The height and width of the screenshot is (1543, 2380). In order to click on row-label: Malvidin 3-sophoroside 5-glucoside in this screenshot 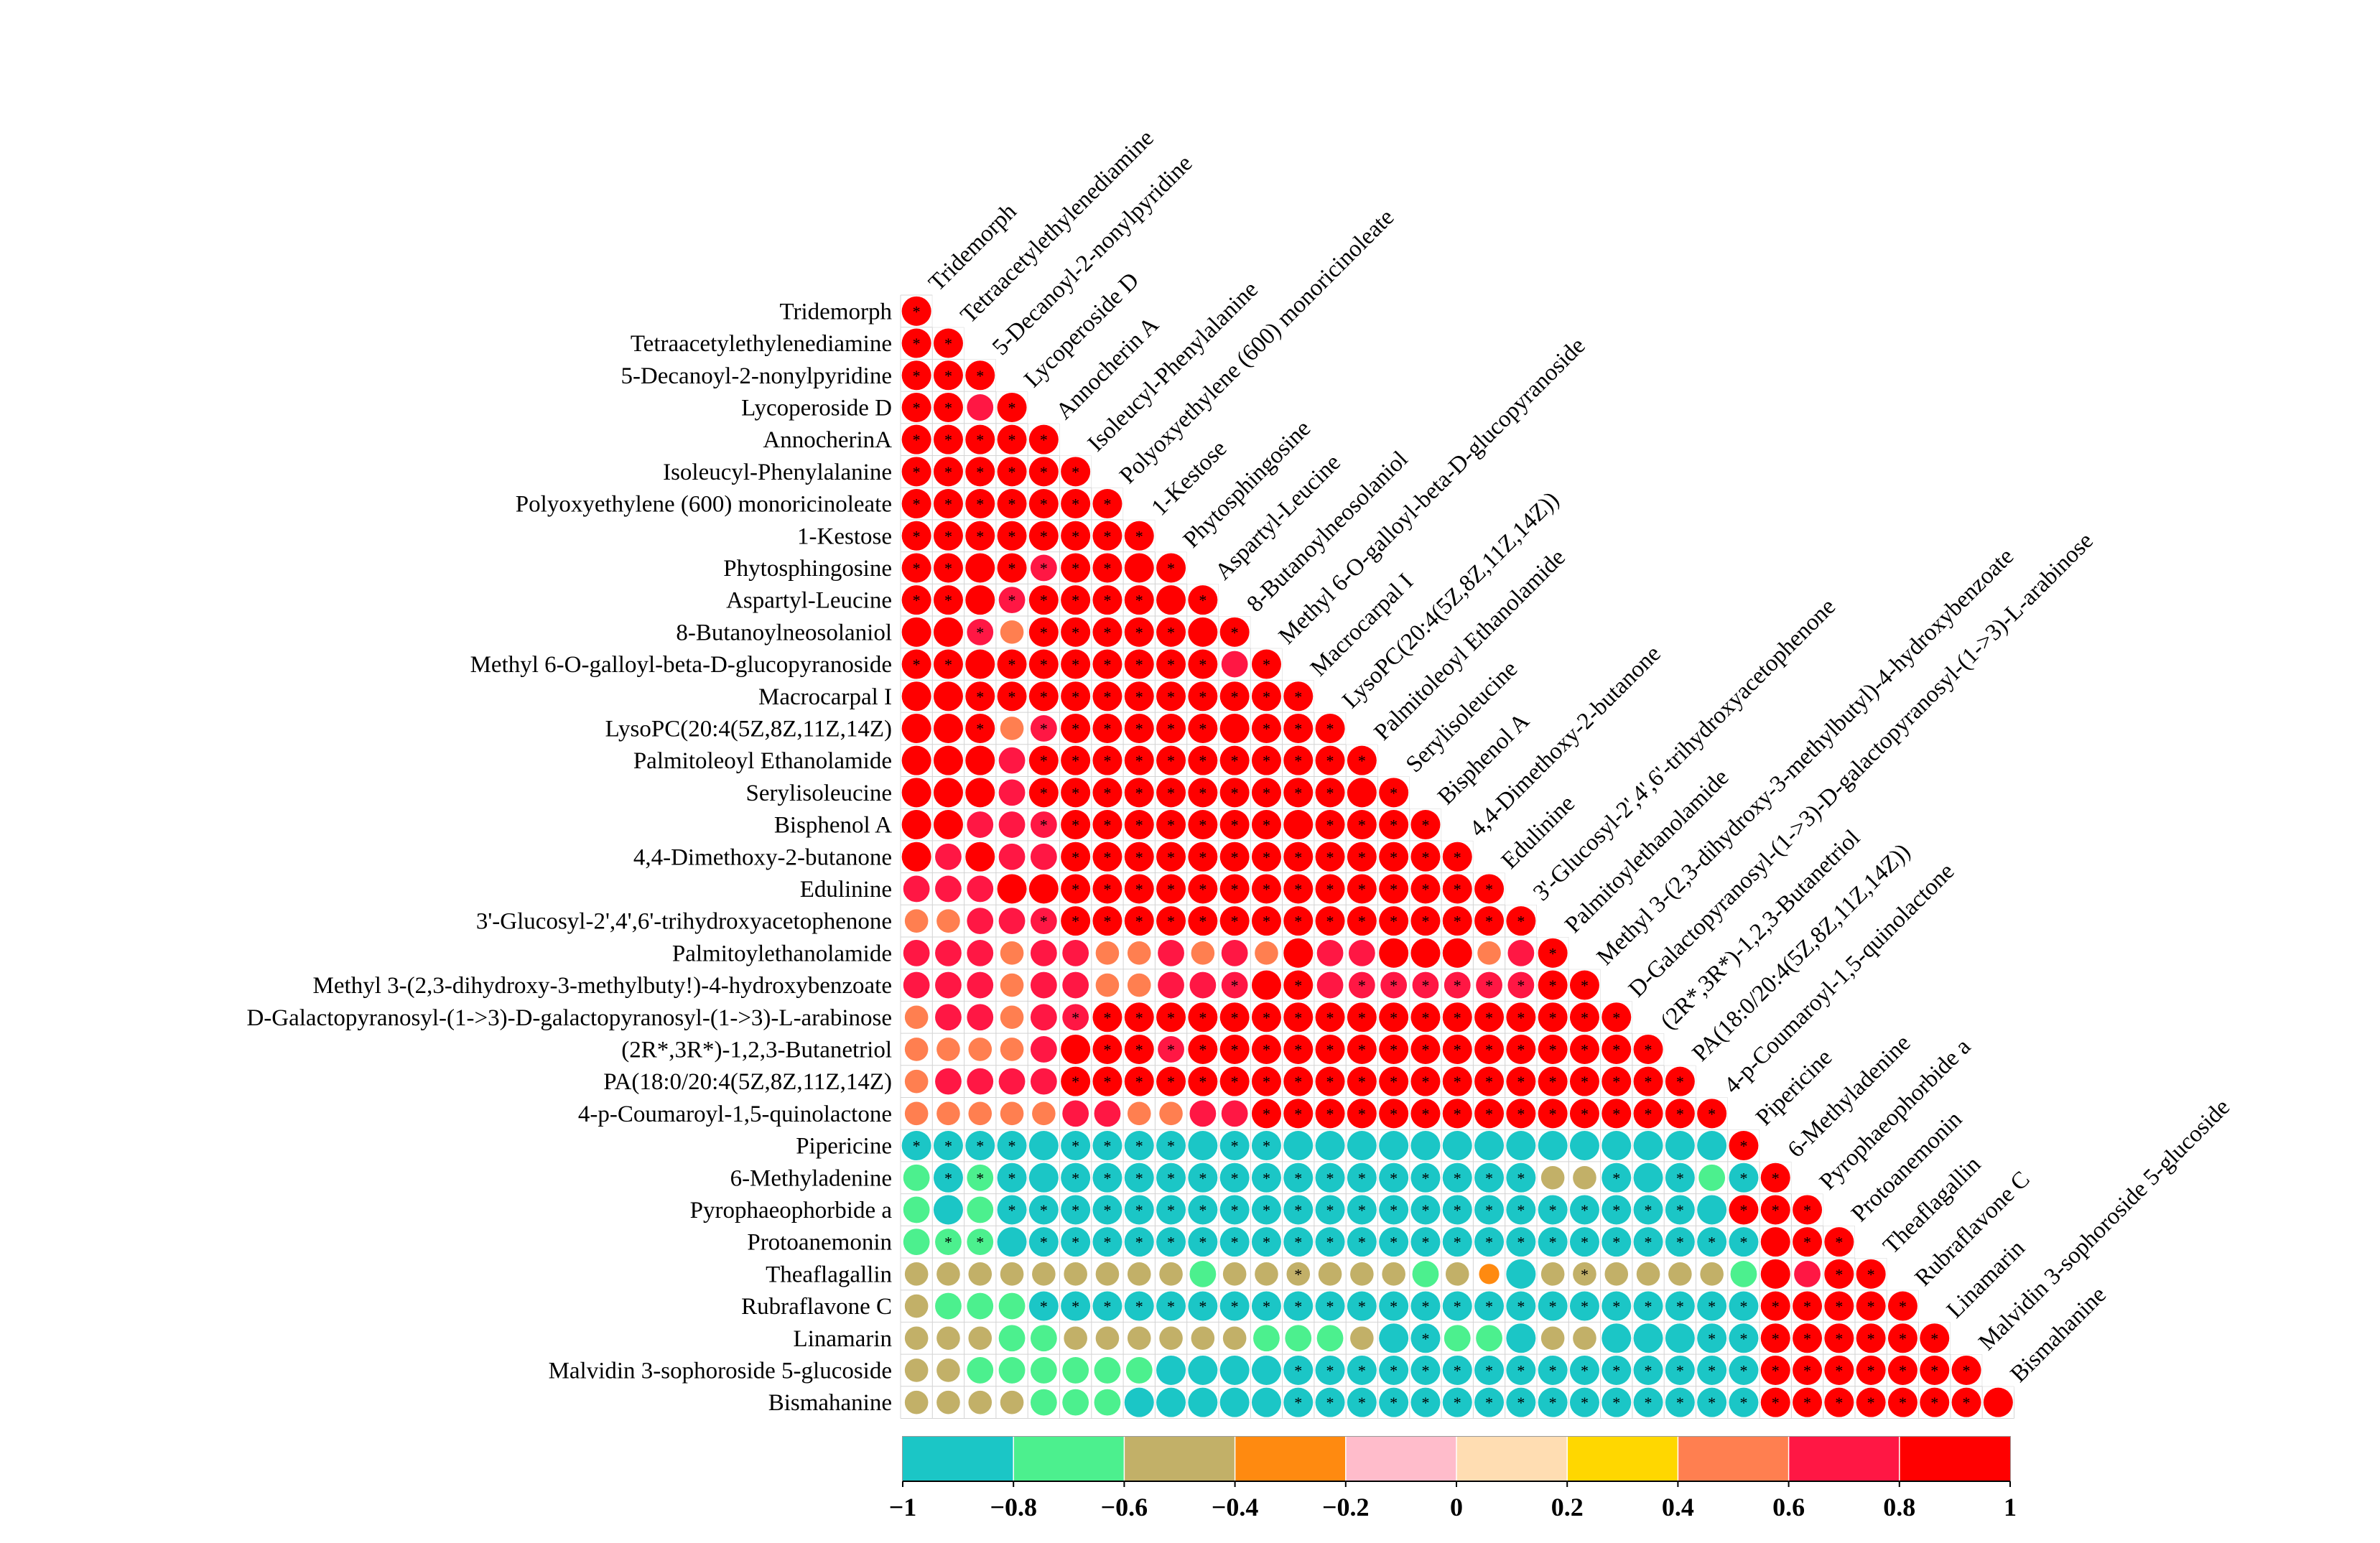, I will do `click(720, 1371)`.